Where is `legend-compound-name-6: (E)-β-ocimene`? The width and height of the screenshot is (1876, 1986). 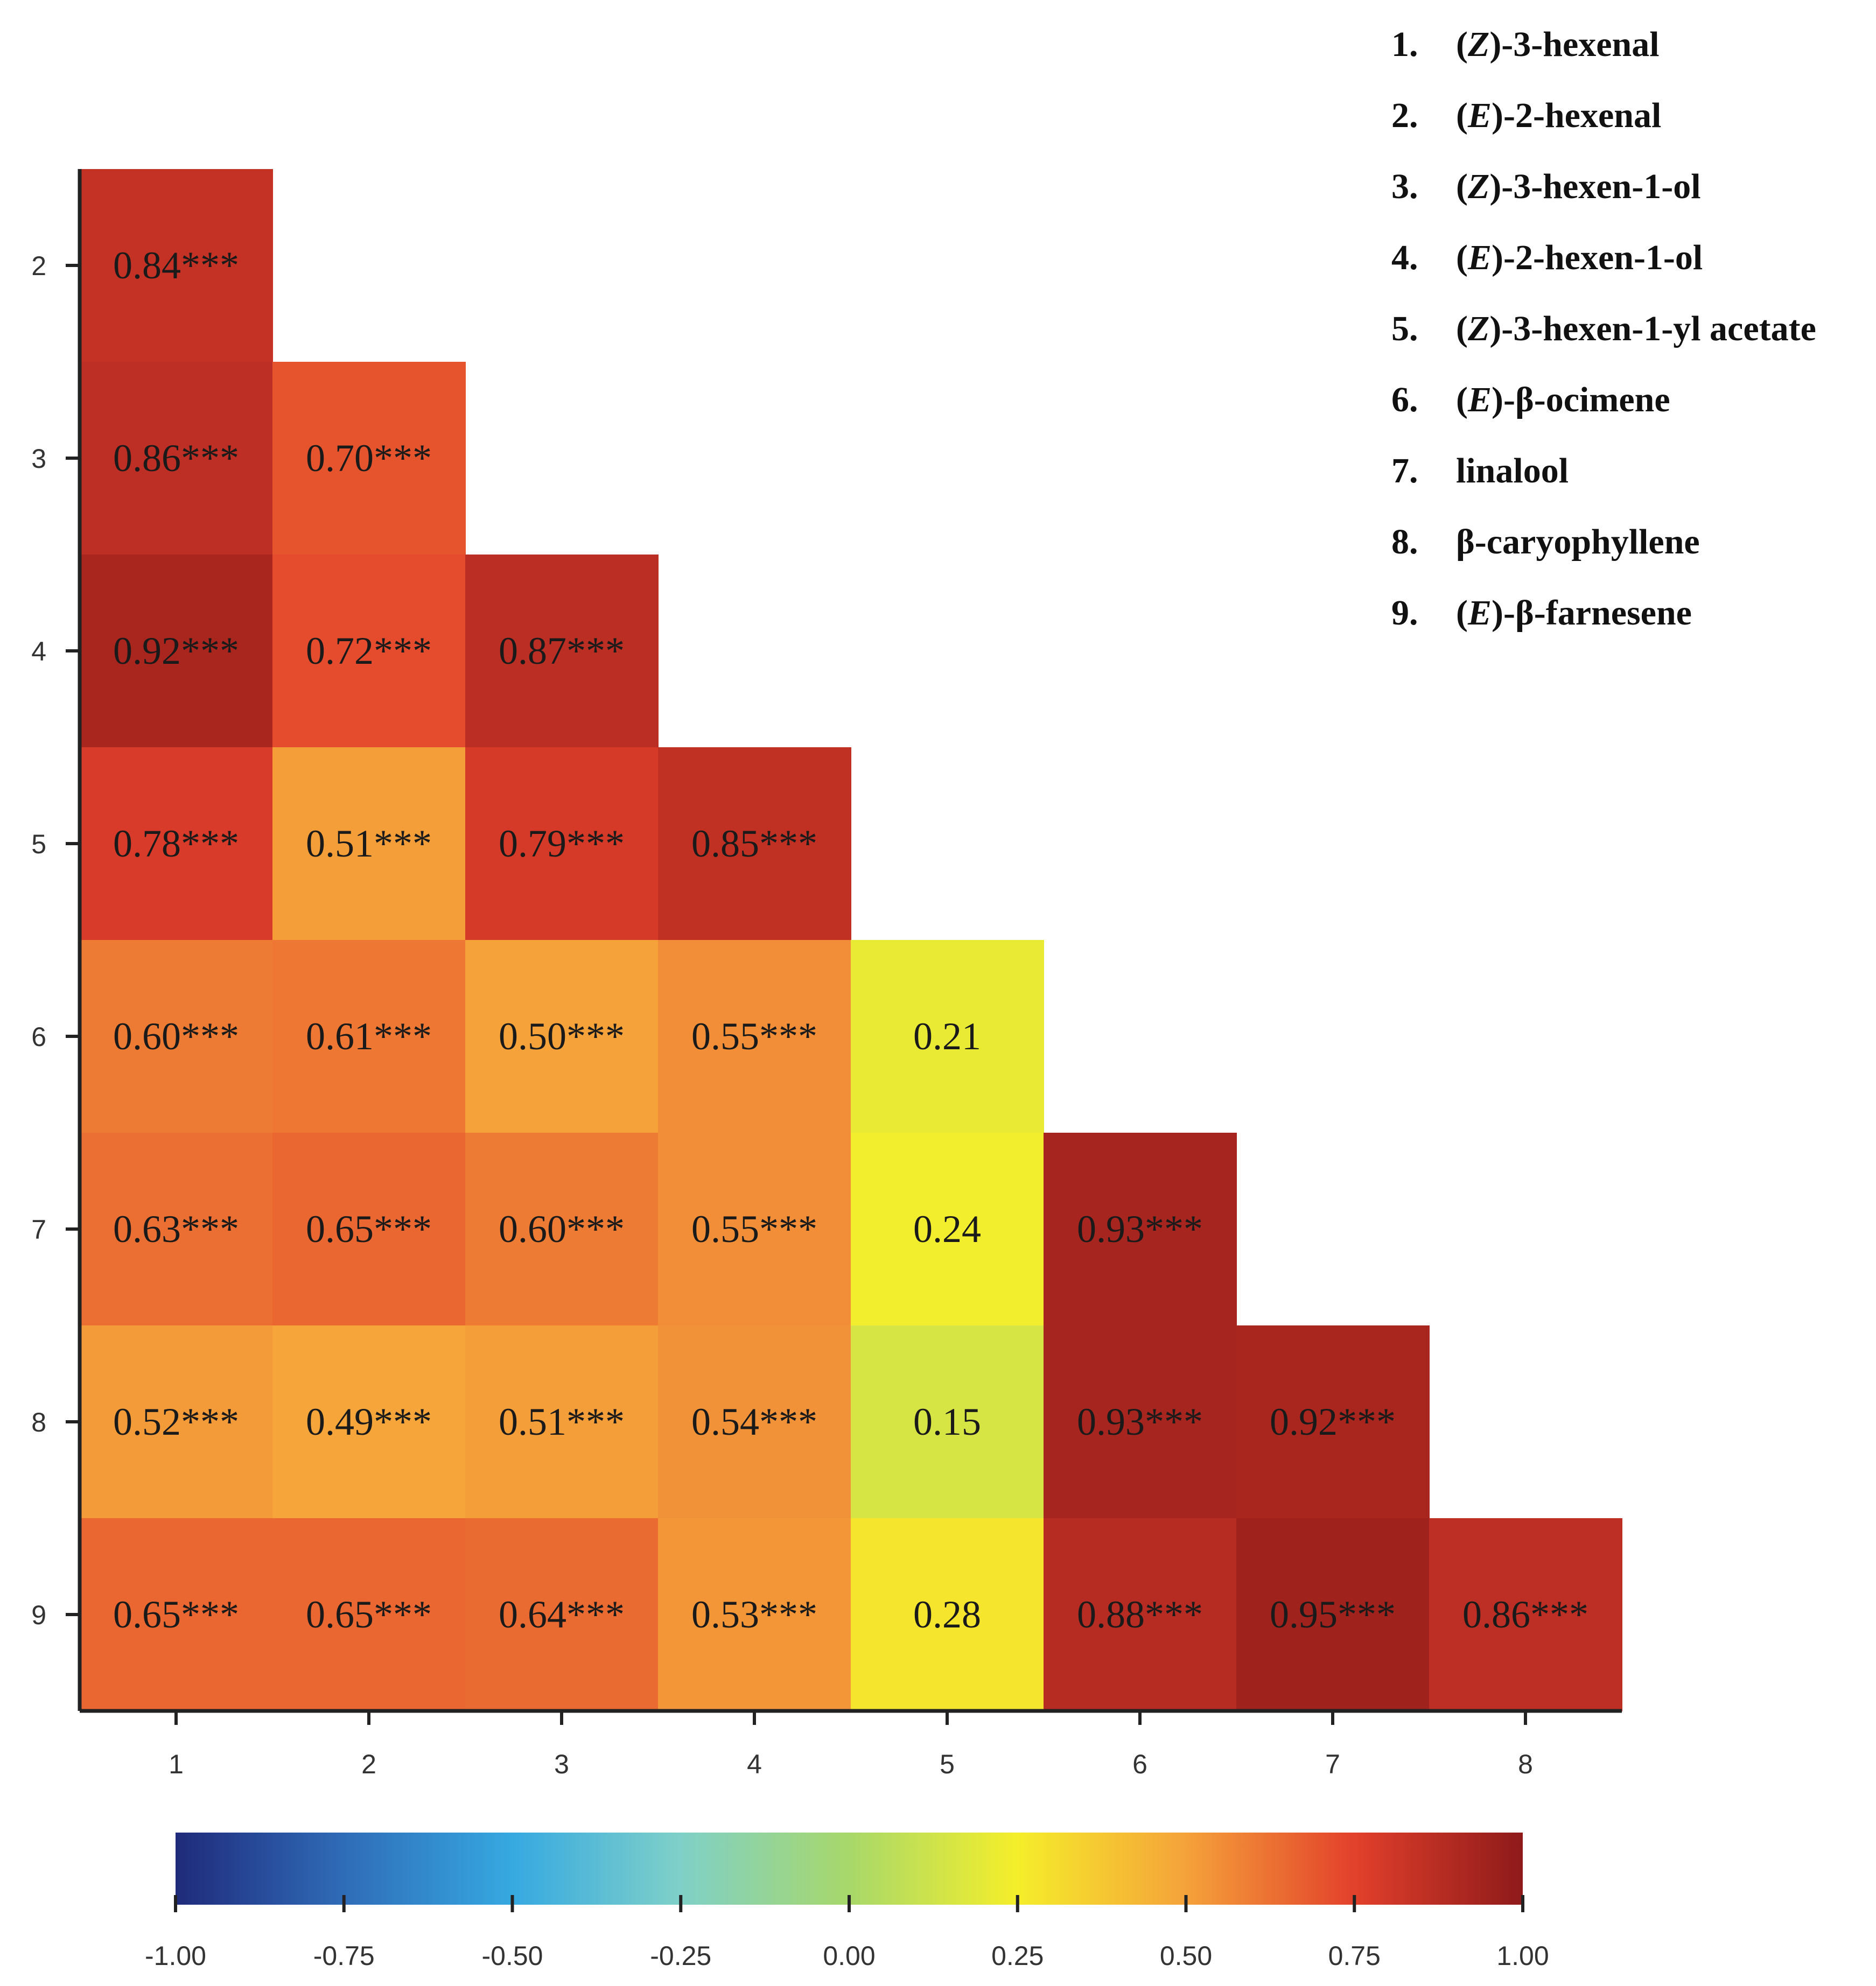 legend-compound-name-6: (E)-β-ocimene is located at coordinates (1563, 399).